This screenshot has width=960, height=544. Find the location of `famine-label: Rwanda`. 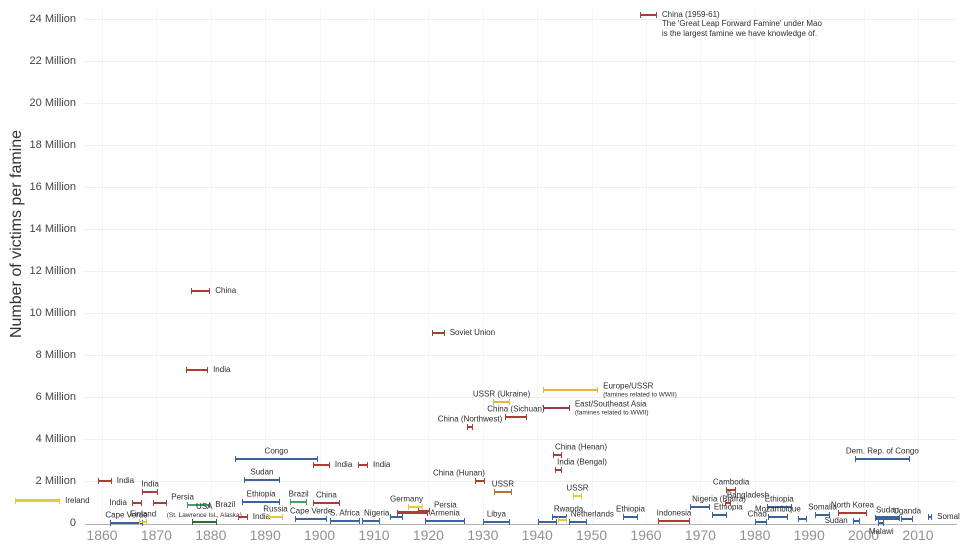

famine-label: Rwanda is located at coordinates (568, 509).